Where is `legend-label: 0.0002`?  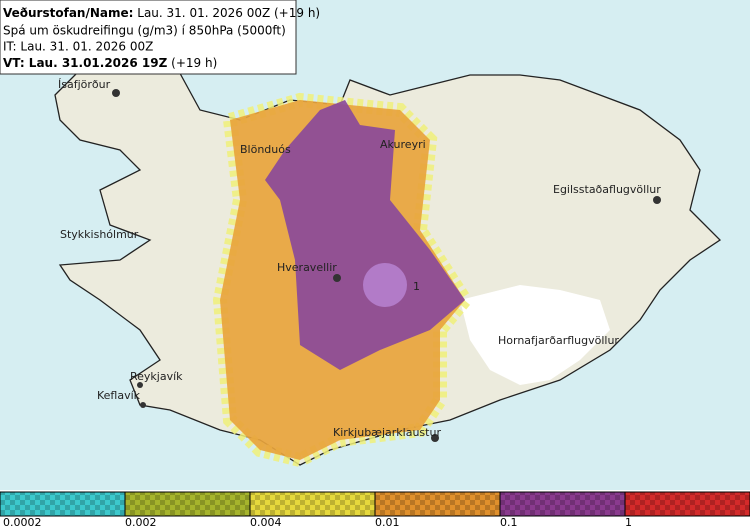 legend-label: 0.0002 is located at coordinates (22, 522).